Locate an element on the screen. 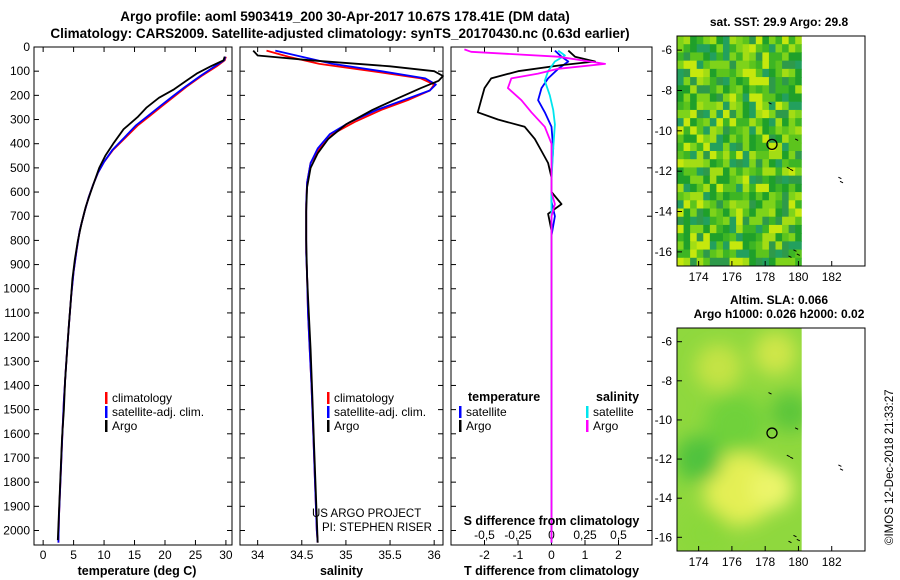  salinity-xtick-label: 34 is located at coordinates (258, 555).